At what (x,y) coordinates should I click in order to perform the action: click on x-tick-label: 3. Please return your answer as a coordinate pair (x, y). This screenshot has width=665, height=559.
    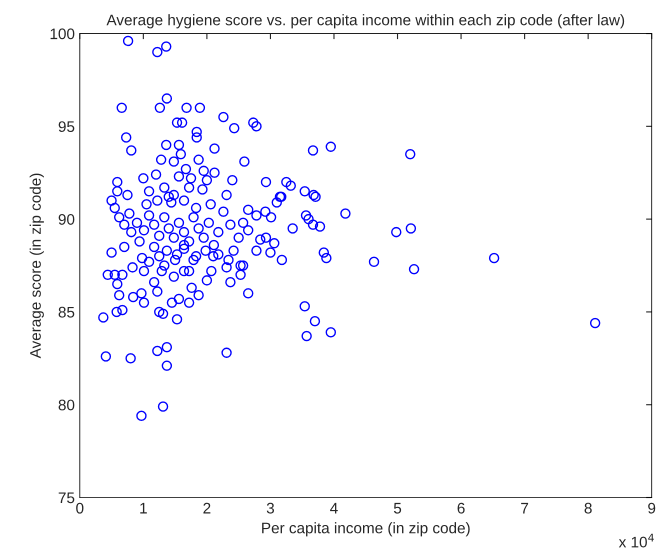
    Looking at the image, I should click on (270, 508).